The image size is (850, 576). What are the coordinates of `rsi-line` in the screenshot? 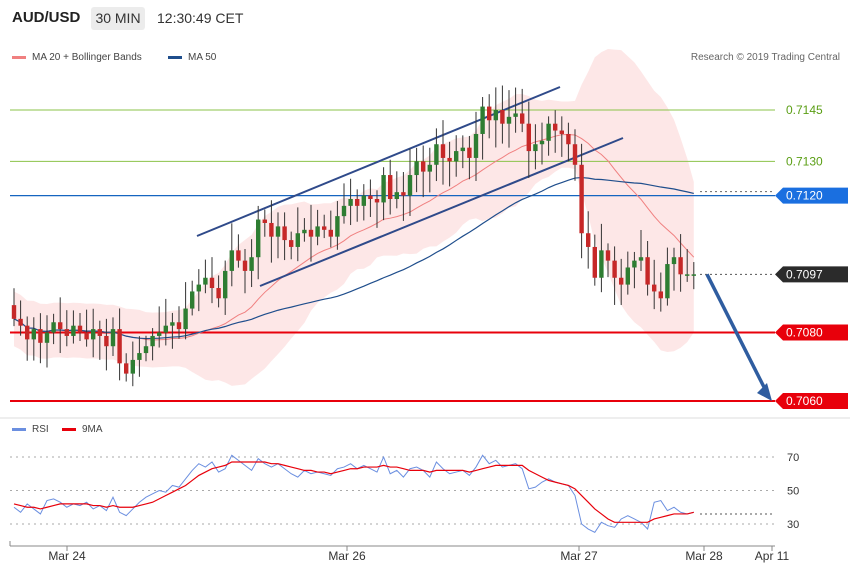 It's located at (353, 494).